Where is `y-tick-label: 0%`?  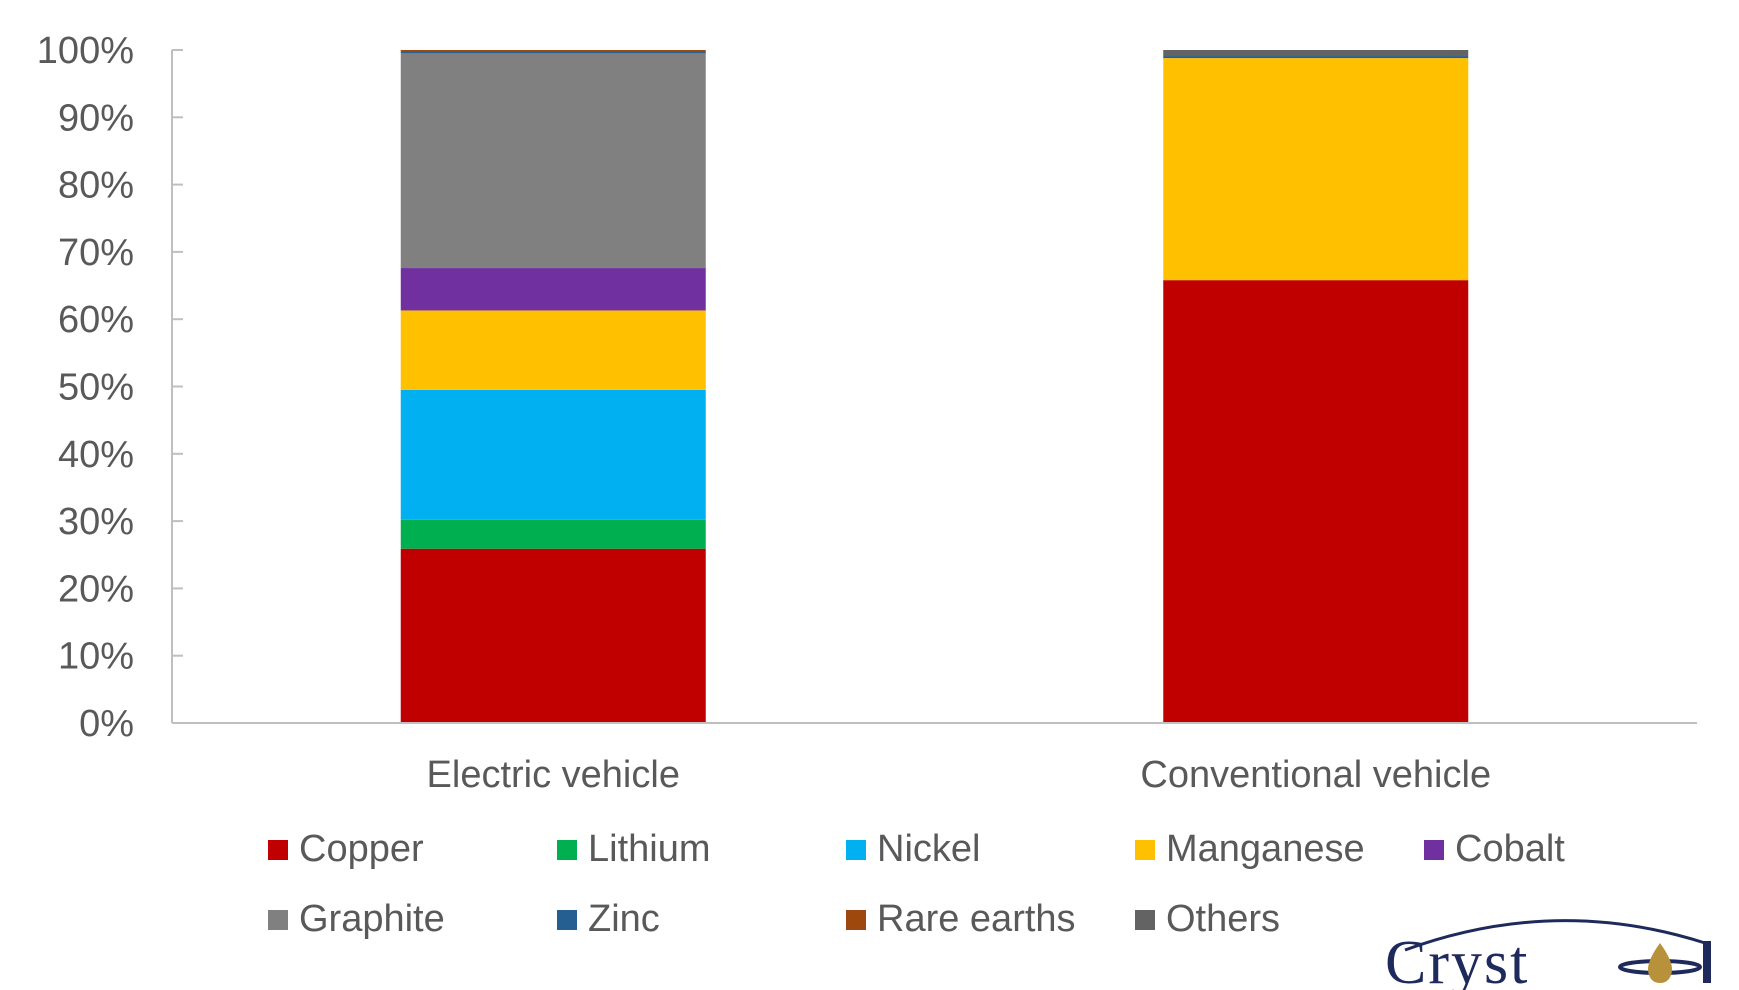
y-tick-label: 0% is located at coordinates (106, 724).